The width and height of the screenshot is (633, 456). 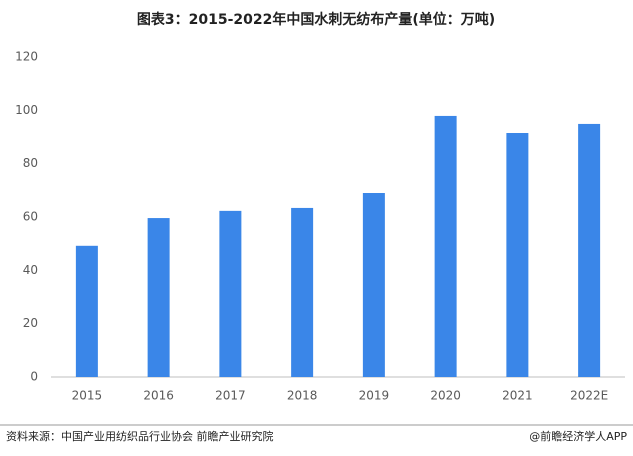 I want to click on y-tick-label: 40, so click(x=30, y=270).